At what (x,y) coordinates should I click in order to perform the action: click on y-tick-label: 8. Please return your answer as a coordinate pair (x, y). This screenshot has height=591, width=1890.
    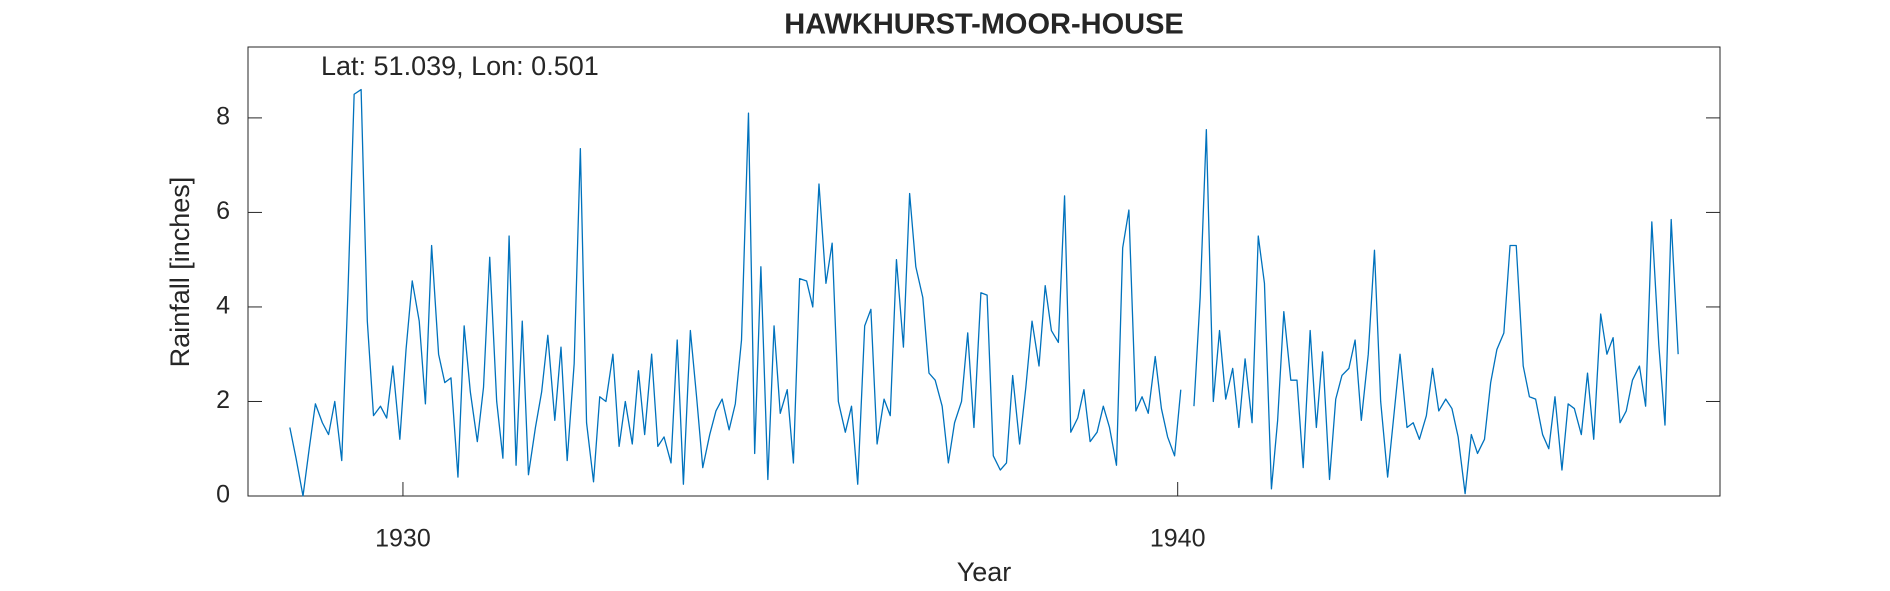
    Looking at the image, I should click on (223, 117).